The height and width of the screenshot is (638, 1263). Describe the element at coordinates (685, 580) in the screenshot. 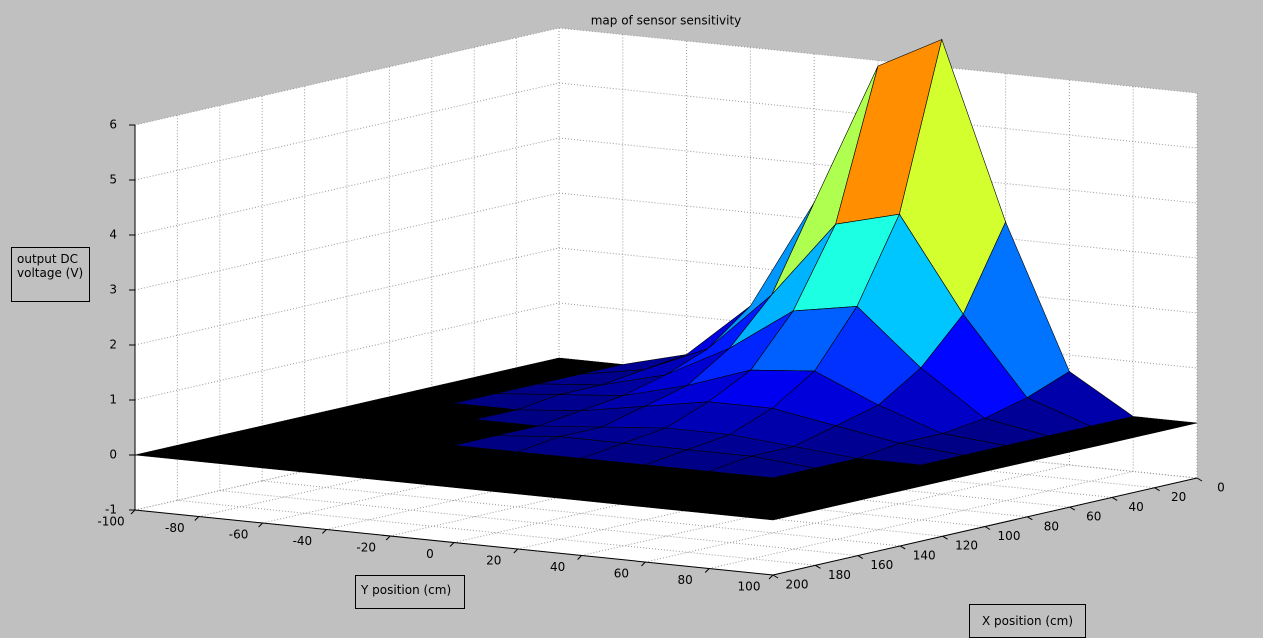

I see `y-tick-label: 80` at that location.